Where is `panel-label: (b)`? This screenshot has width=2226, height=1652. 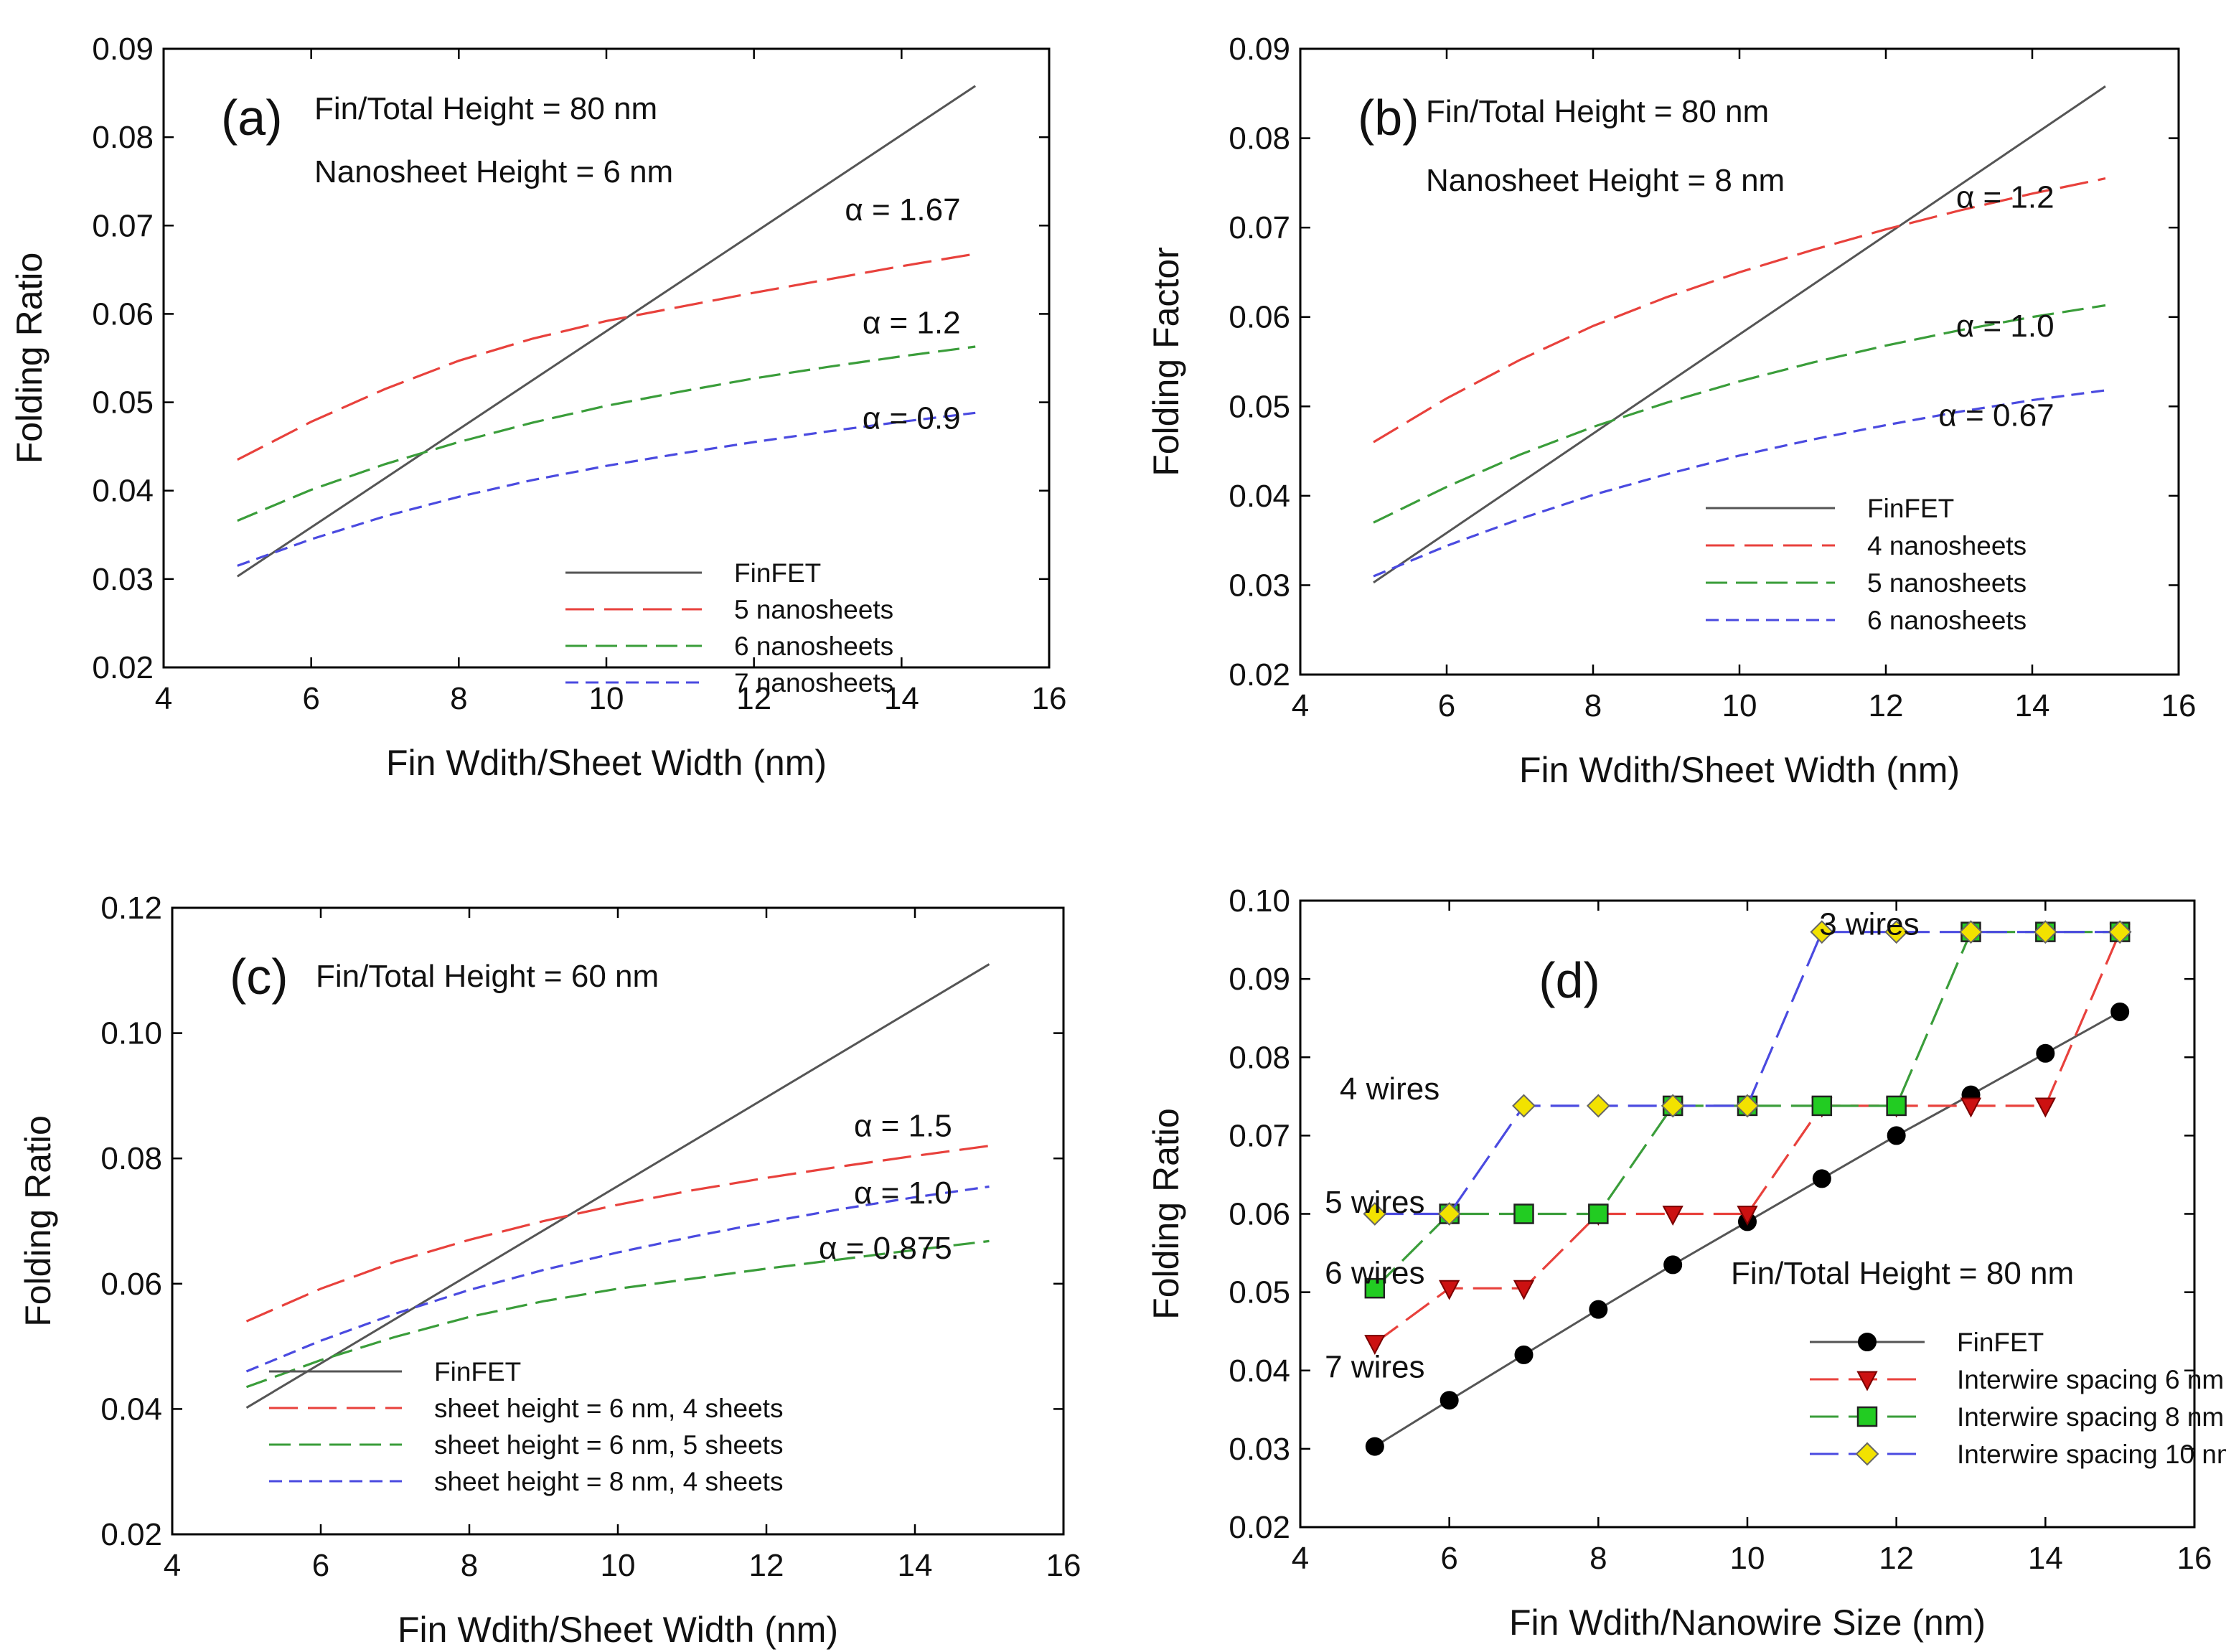 panel-label: (b) is located at coordinates (1388, 118).